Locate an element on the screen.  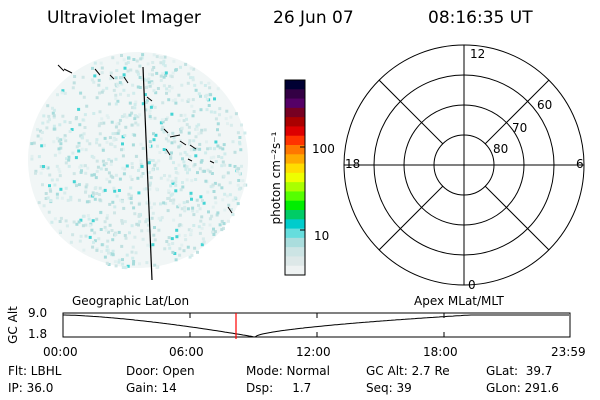
lat-label-80: 80 is located at coordinates (501, 149).